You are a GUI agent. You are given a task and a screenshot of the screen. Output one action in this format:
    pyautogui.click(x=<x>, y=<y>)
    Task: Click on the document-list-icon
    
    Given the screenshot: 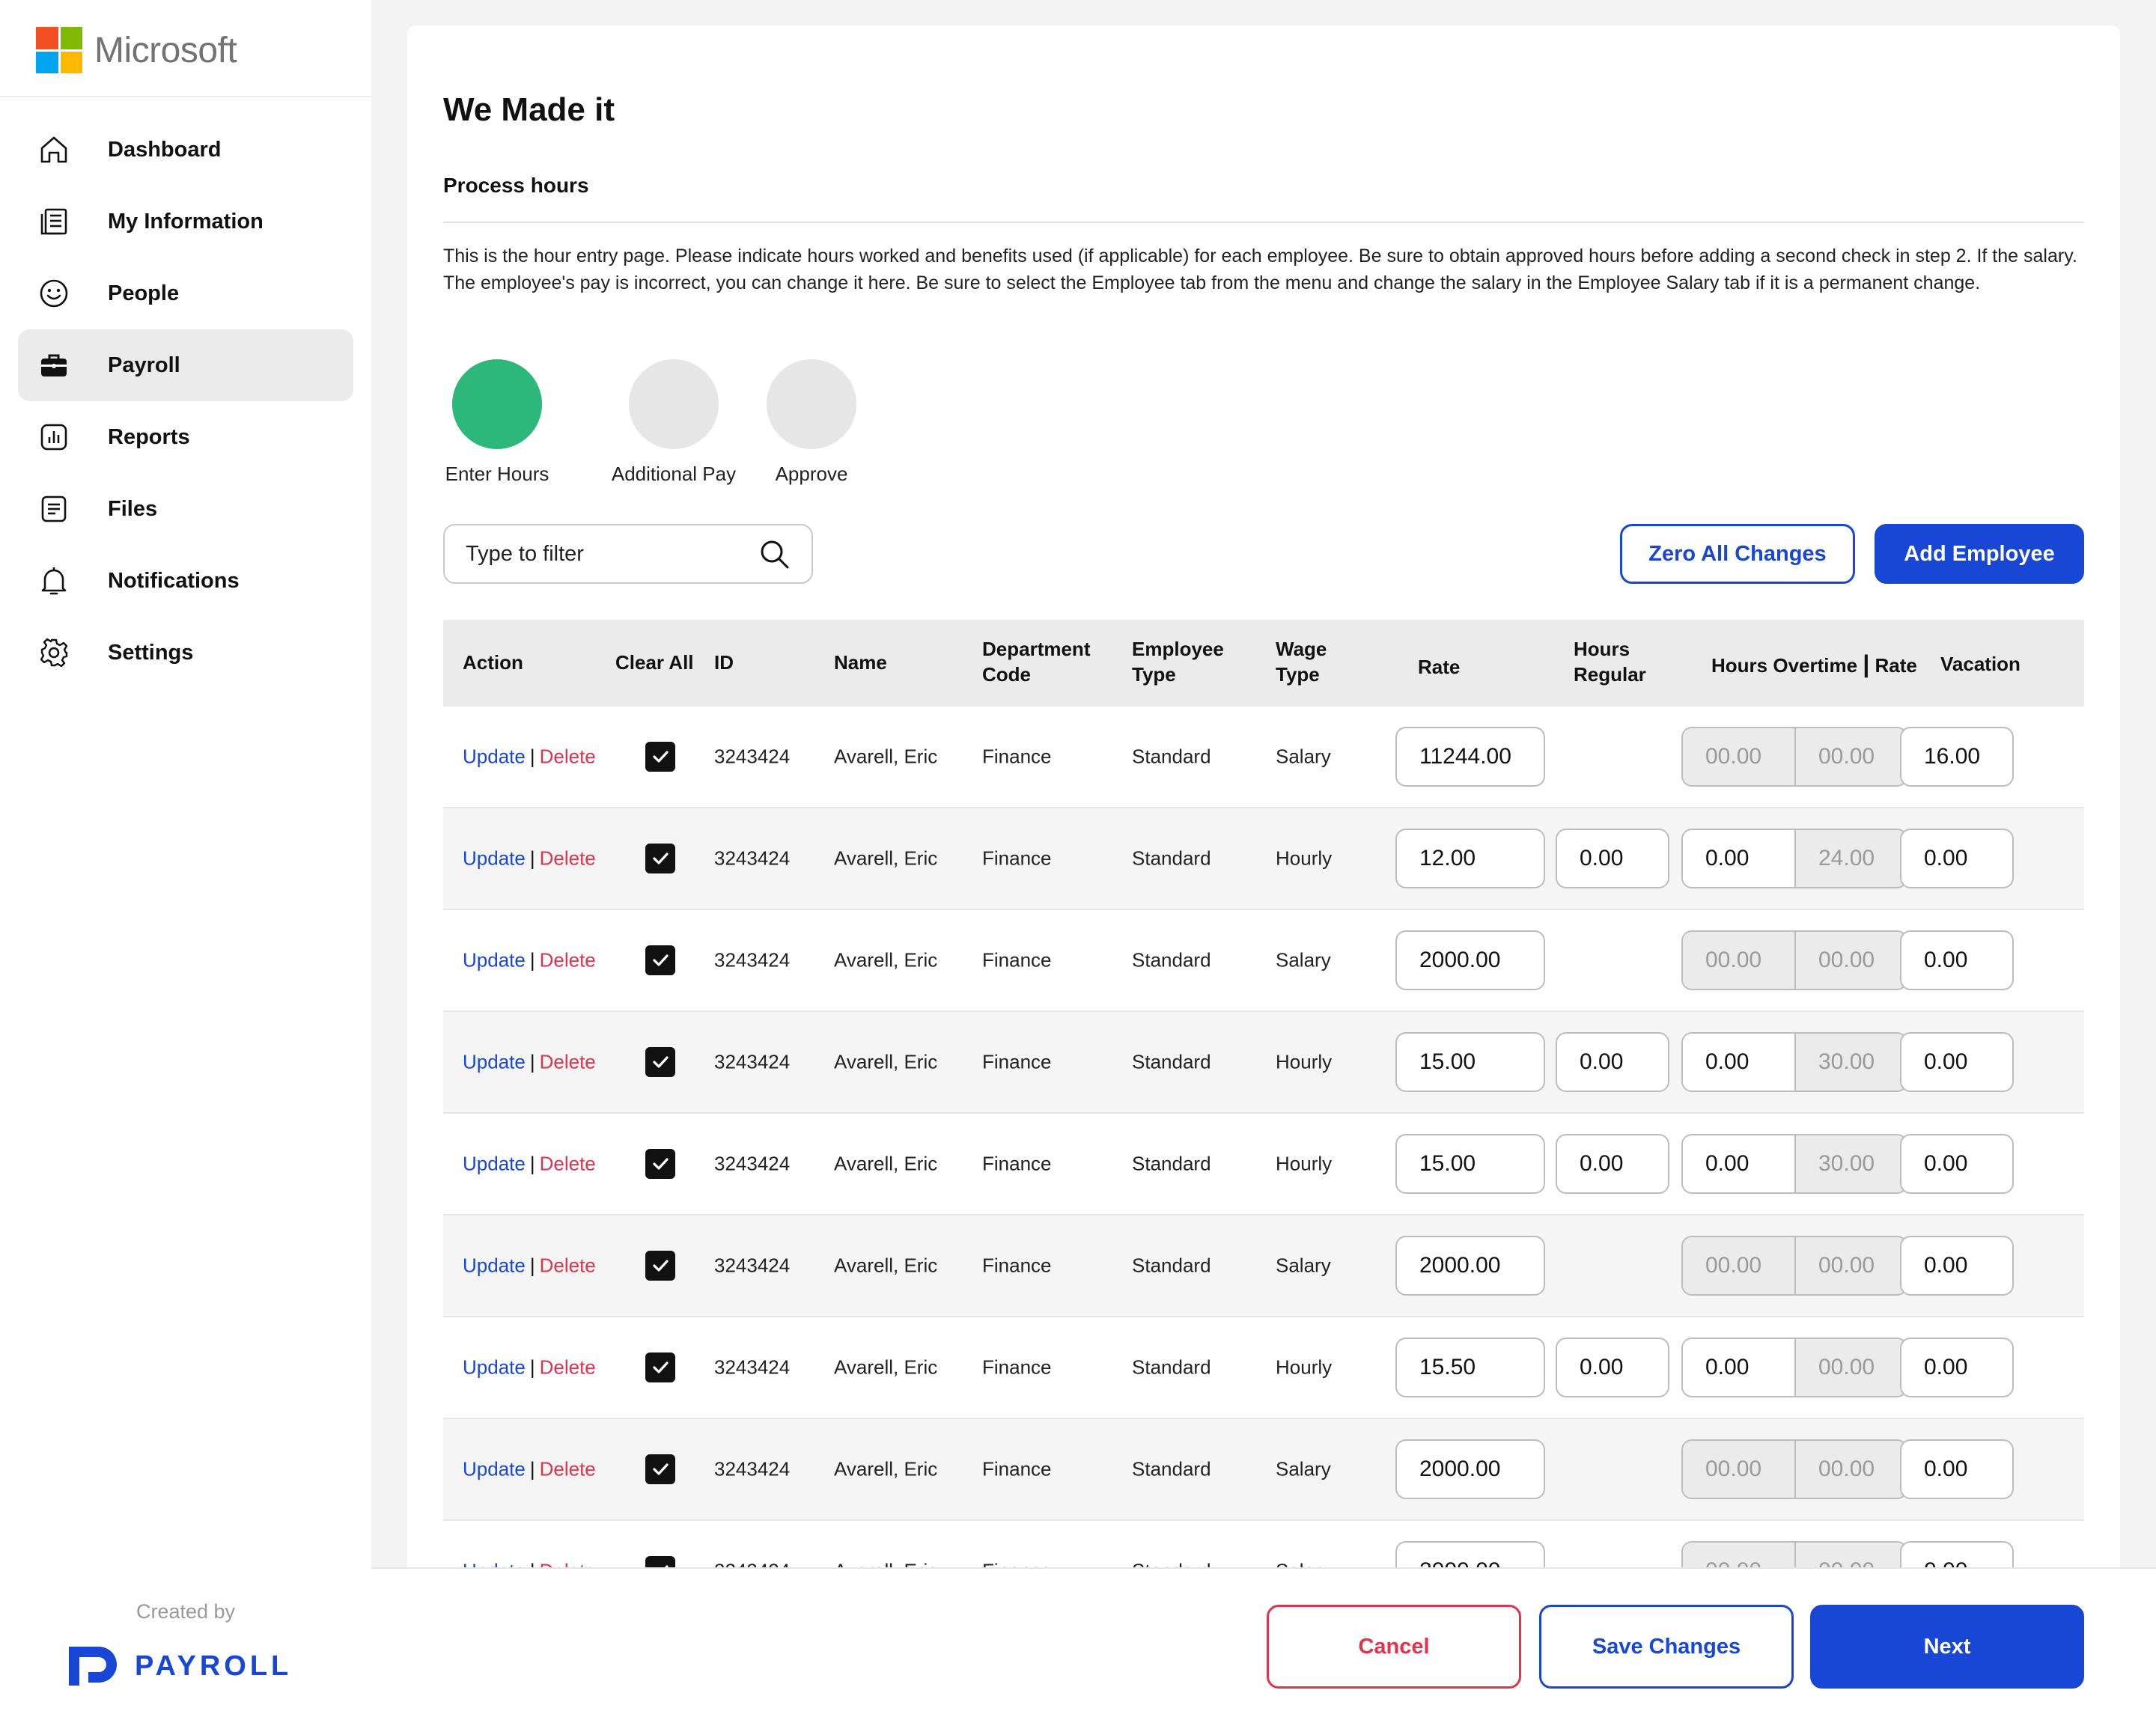 What is the action you would take?
    pyautogui.click(x=54, y=222)
    